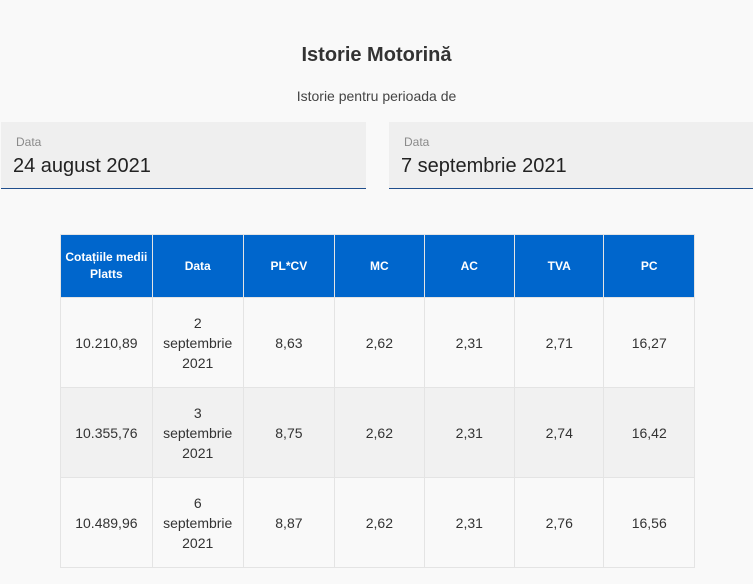 This screenshot has height=584, width=753. What do you see at coordinates (197, 502) in the screenshot?
I see `cell-date-day: 6` at bounding box center [197, 502].